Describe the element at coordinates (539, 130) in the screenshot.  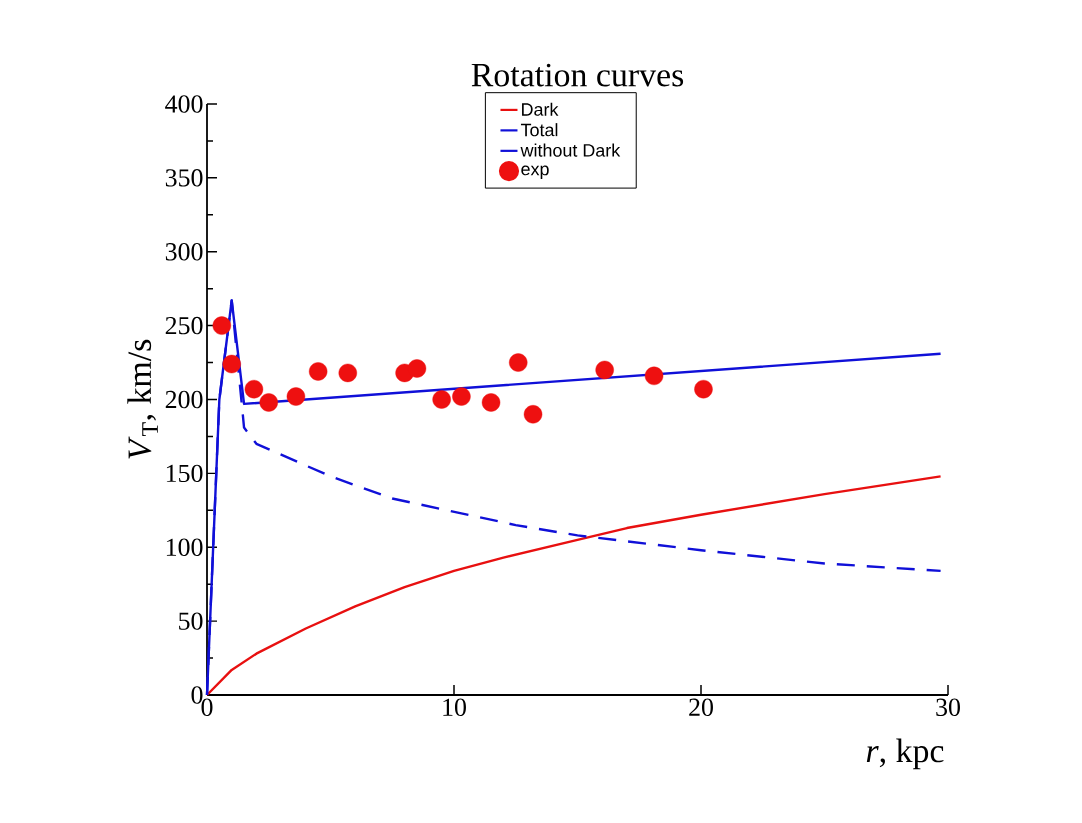
I see `legend-label: Total` at that location.